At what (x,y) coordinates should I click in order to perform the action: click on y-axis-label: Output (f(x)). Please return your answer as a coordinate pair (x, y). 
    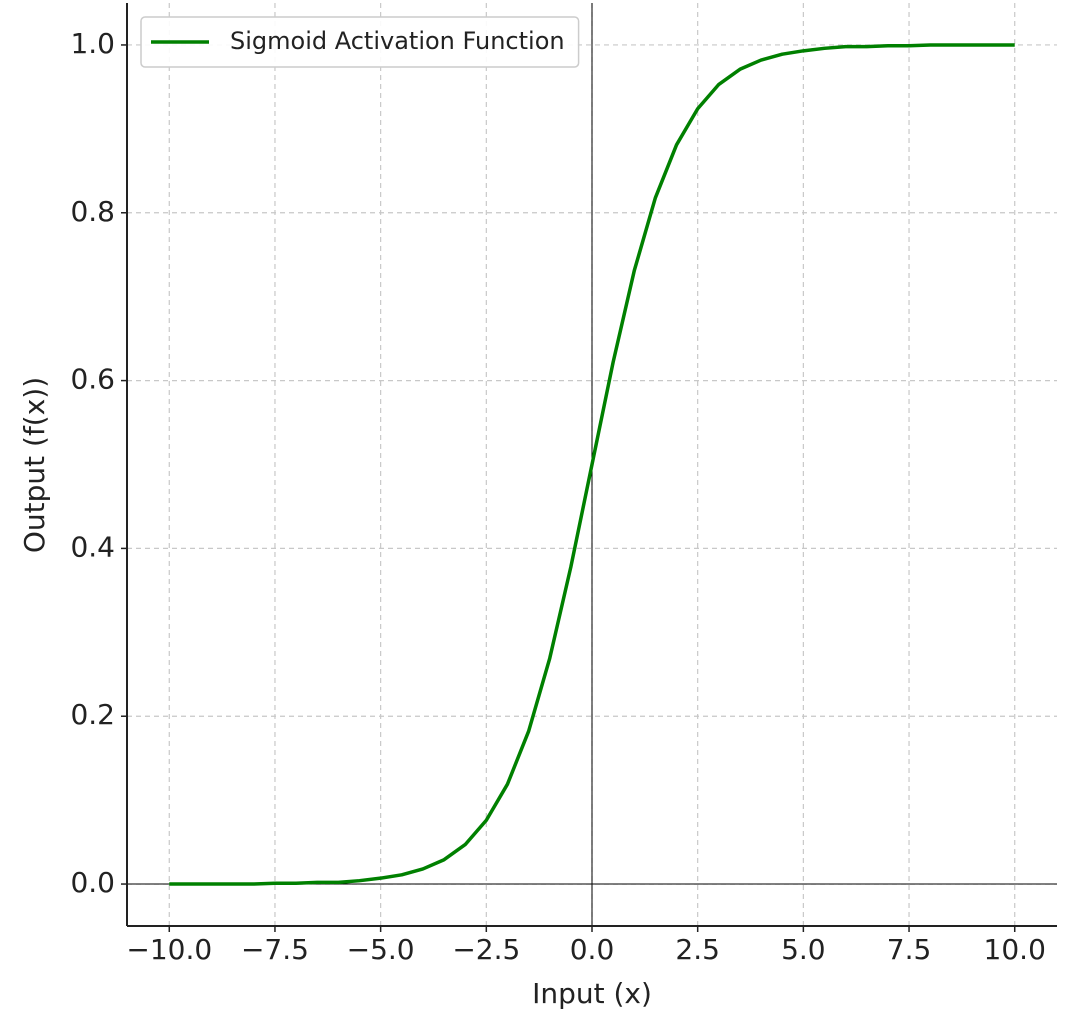
    Looking at the image, I should click on (34, 465).